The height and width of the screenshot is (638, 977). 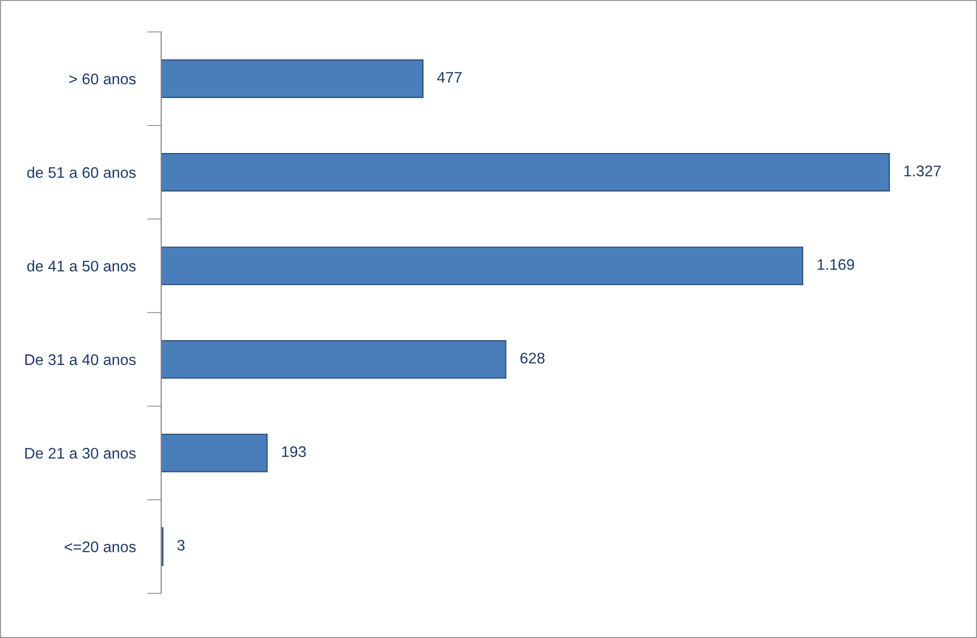 I want to click on data-label: 1.169, so click(x=836, y=264).